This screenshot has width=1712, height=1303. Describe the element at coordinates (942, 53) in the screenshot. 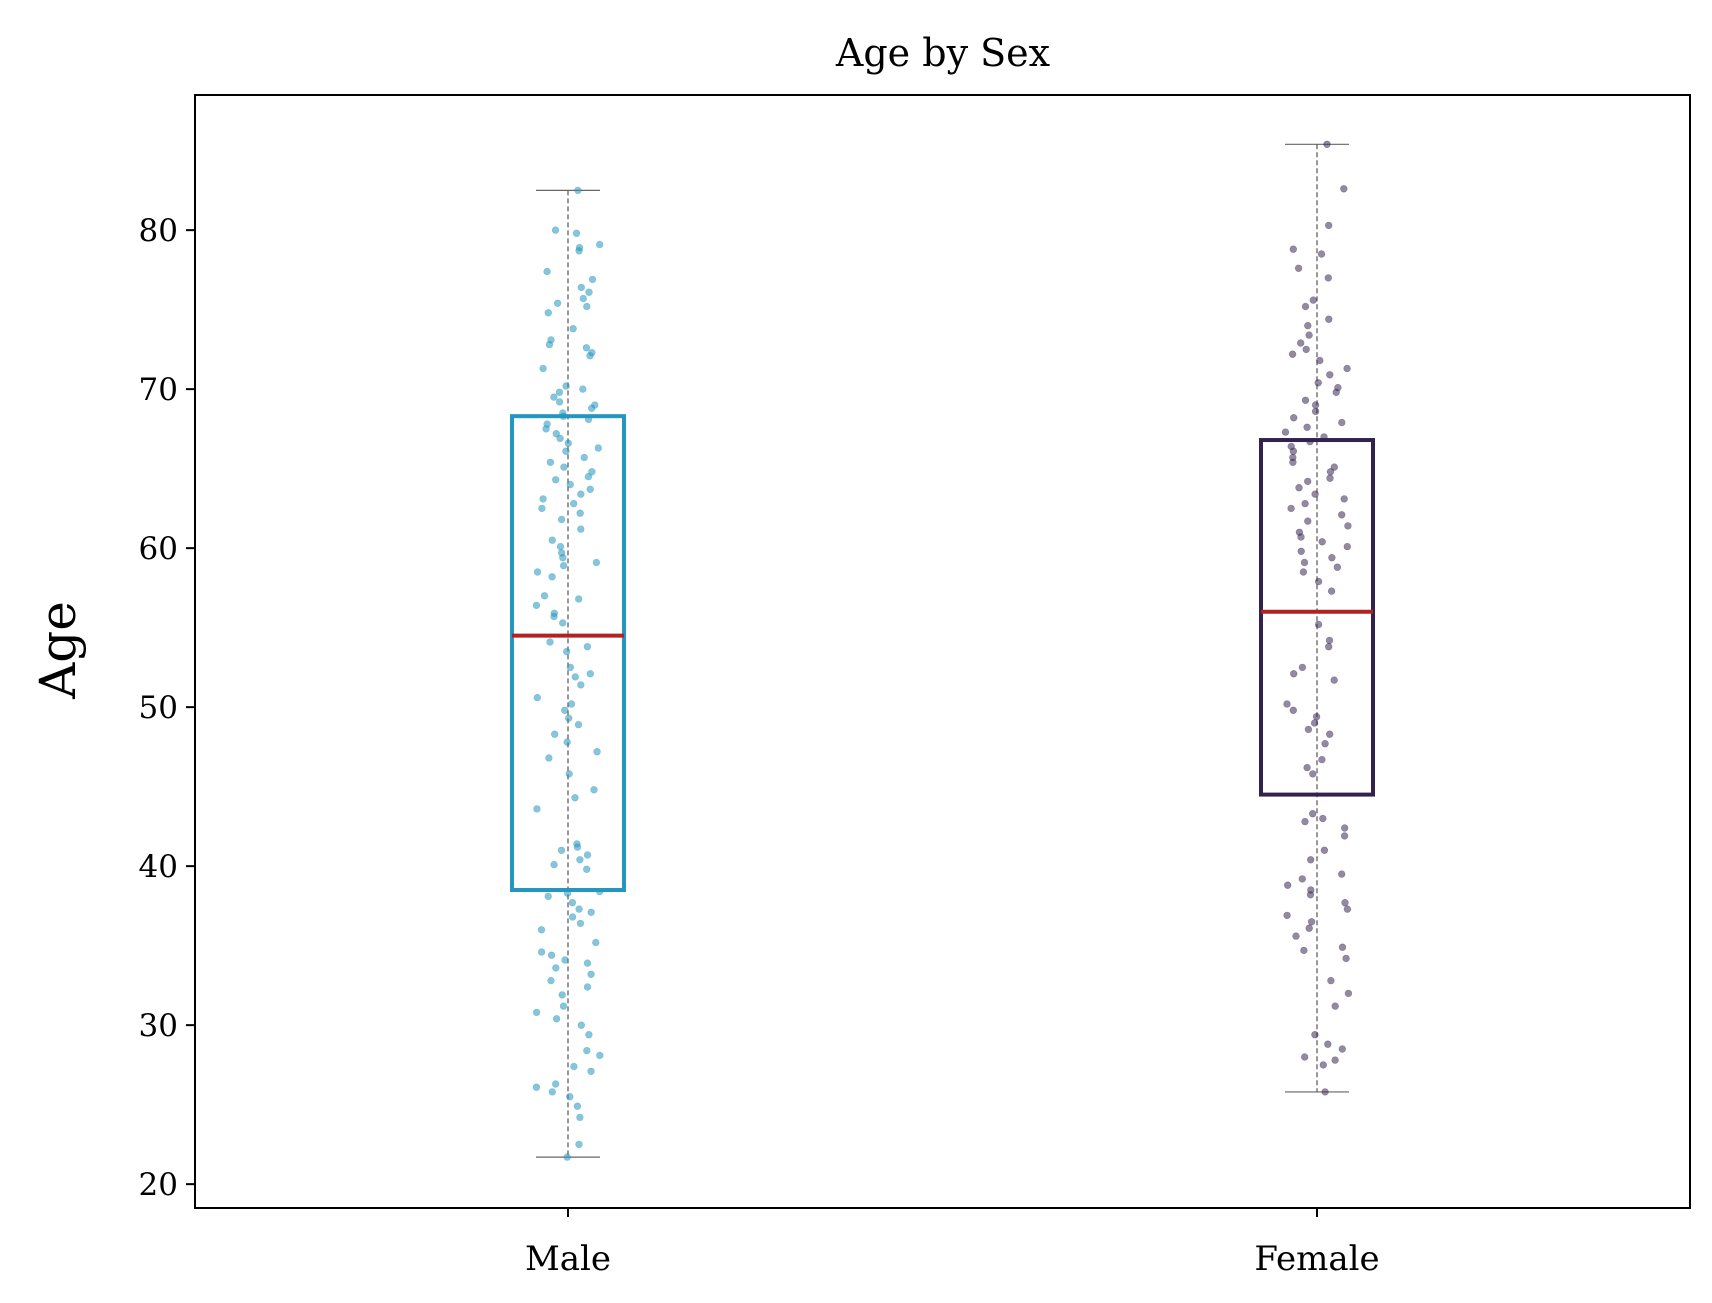

I see `chart-title: Age by Sex` at that location.